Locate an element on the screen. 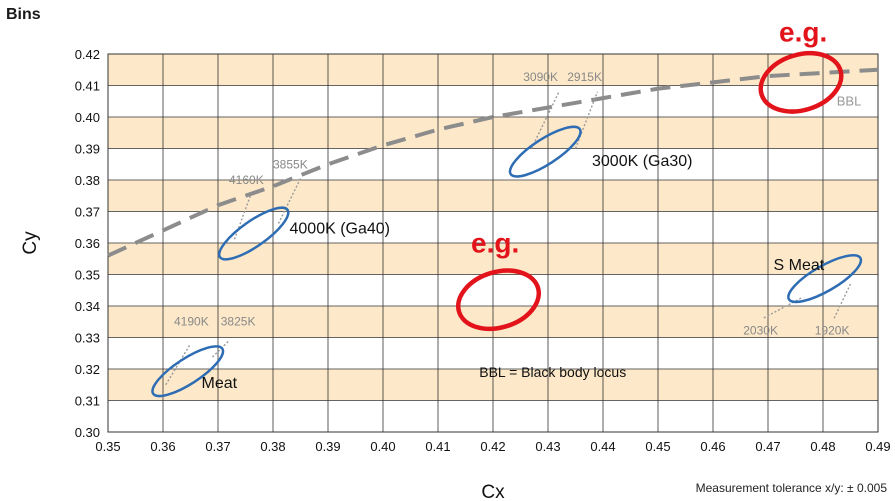  x-tick-label: 0.46 is located at coordinates (712, 446).